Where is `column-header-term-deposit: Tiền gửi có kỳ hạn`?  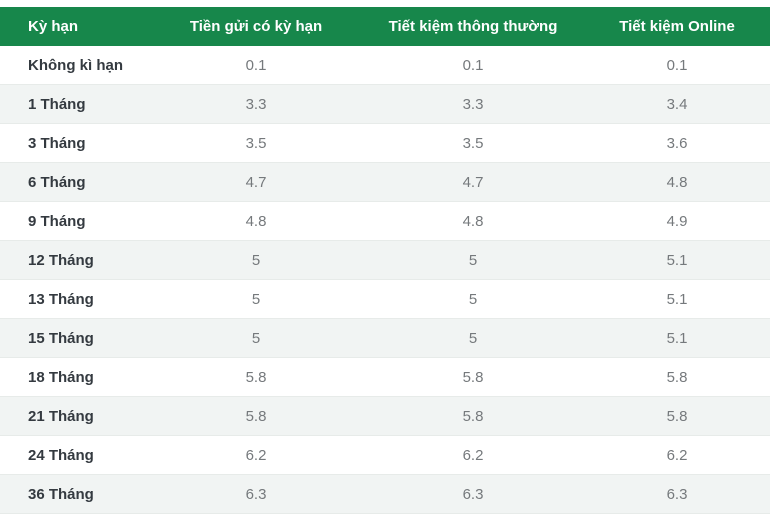
column-header-term-deposit: Tiền gửi có kỳ hạn is located at coordinates (256, 26).